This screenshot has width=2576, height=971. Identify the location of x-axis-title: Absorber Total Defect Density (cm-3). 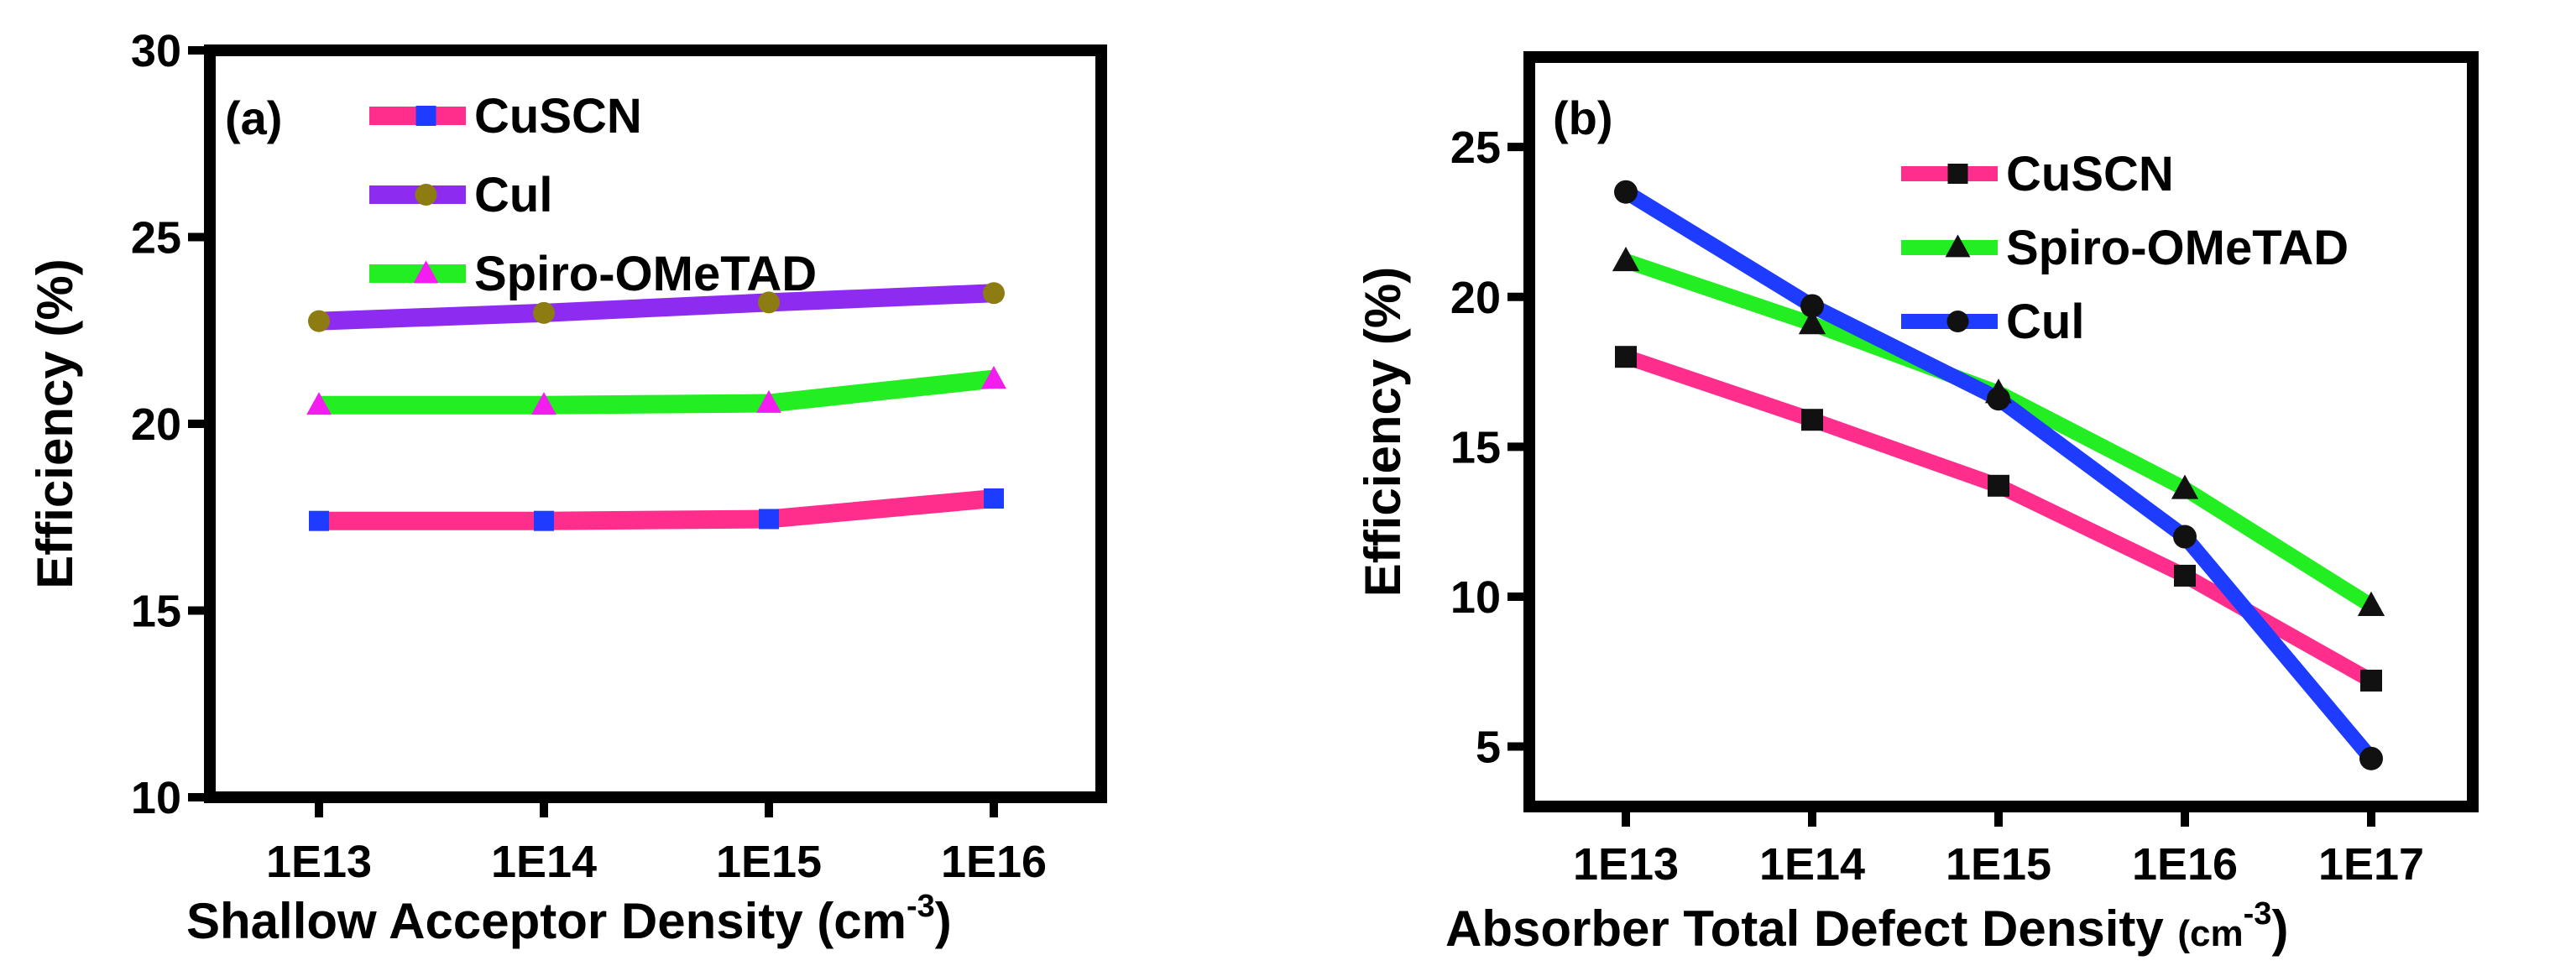
(1866, 926).